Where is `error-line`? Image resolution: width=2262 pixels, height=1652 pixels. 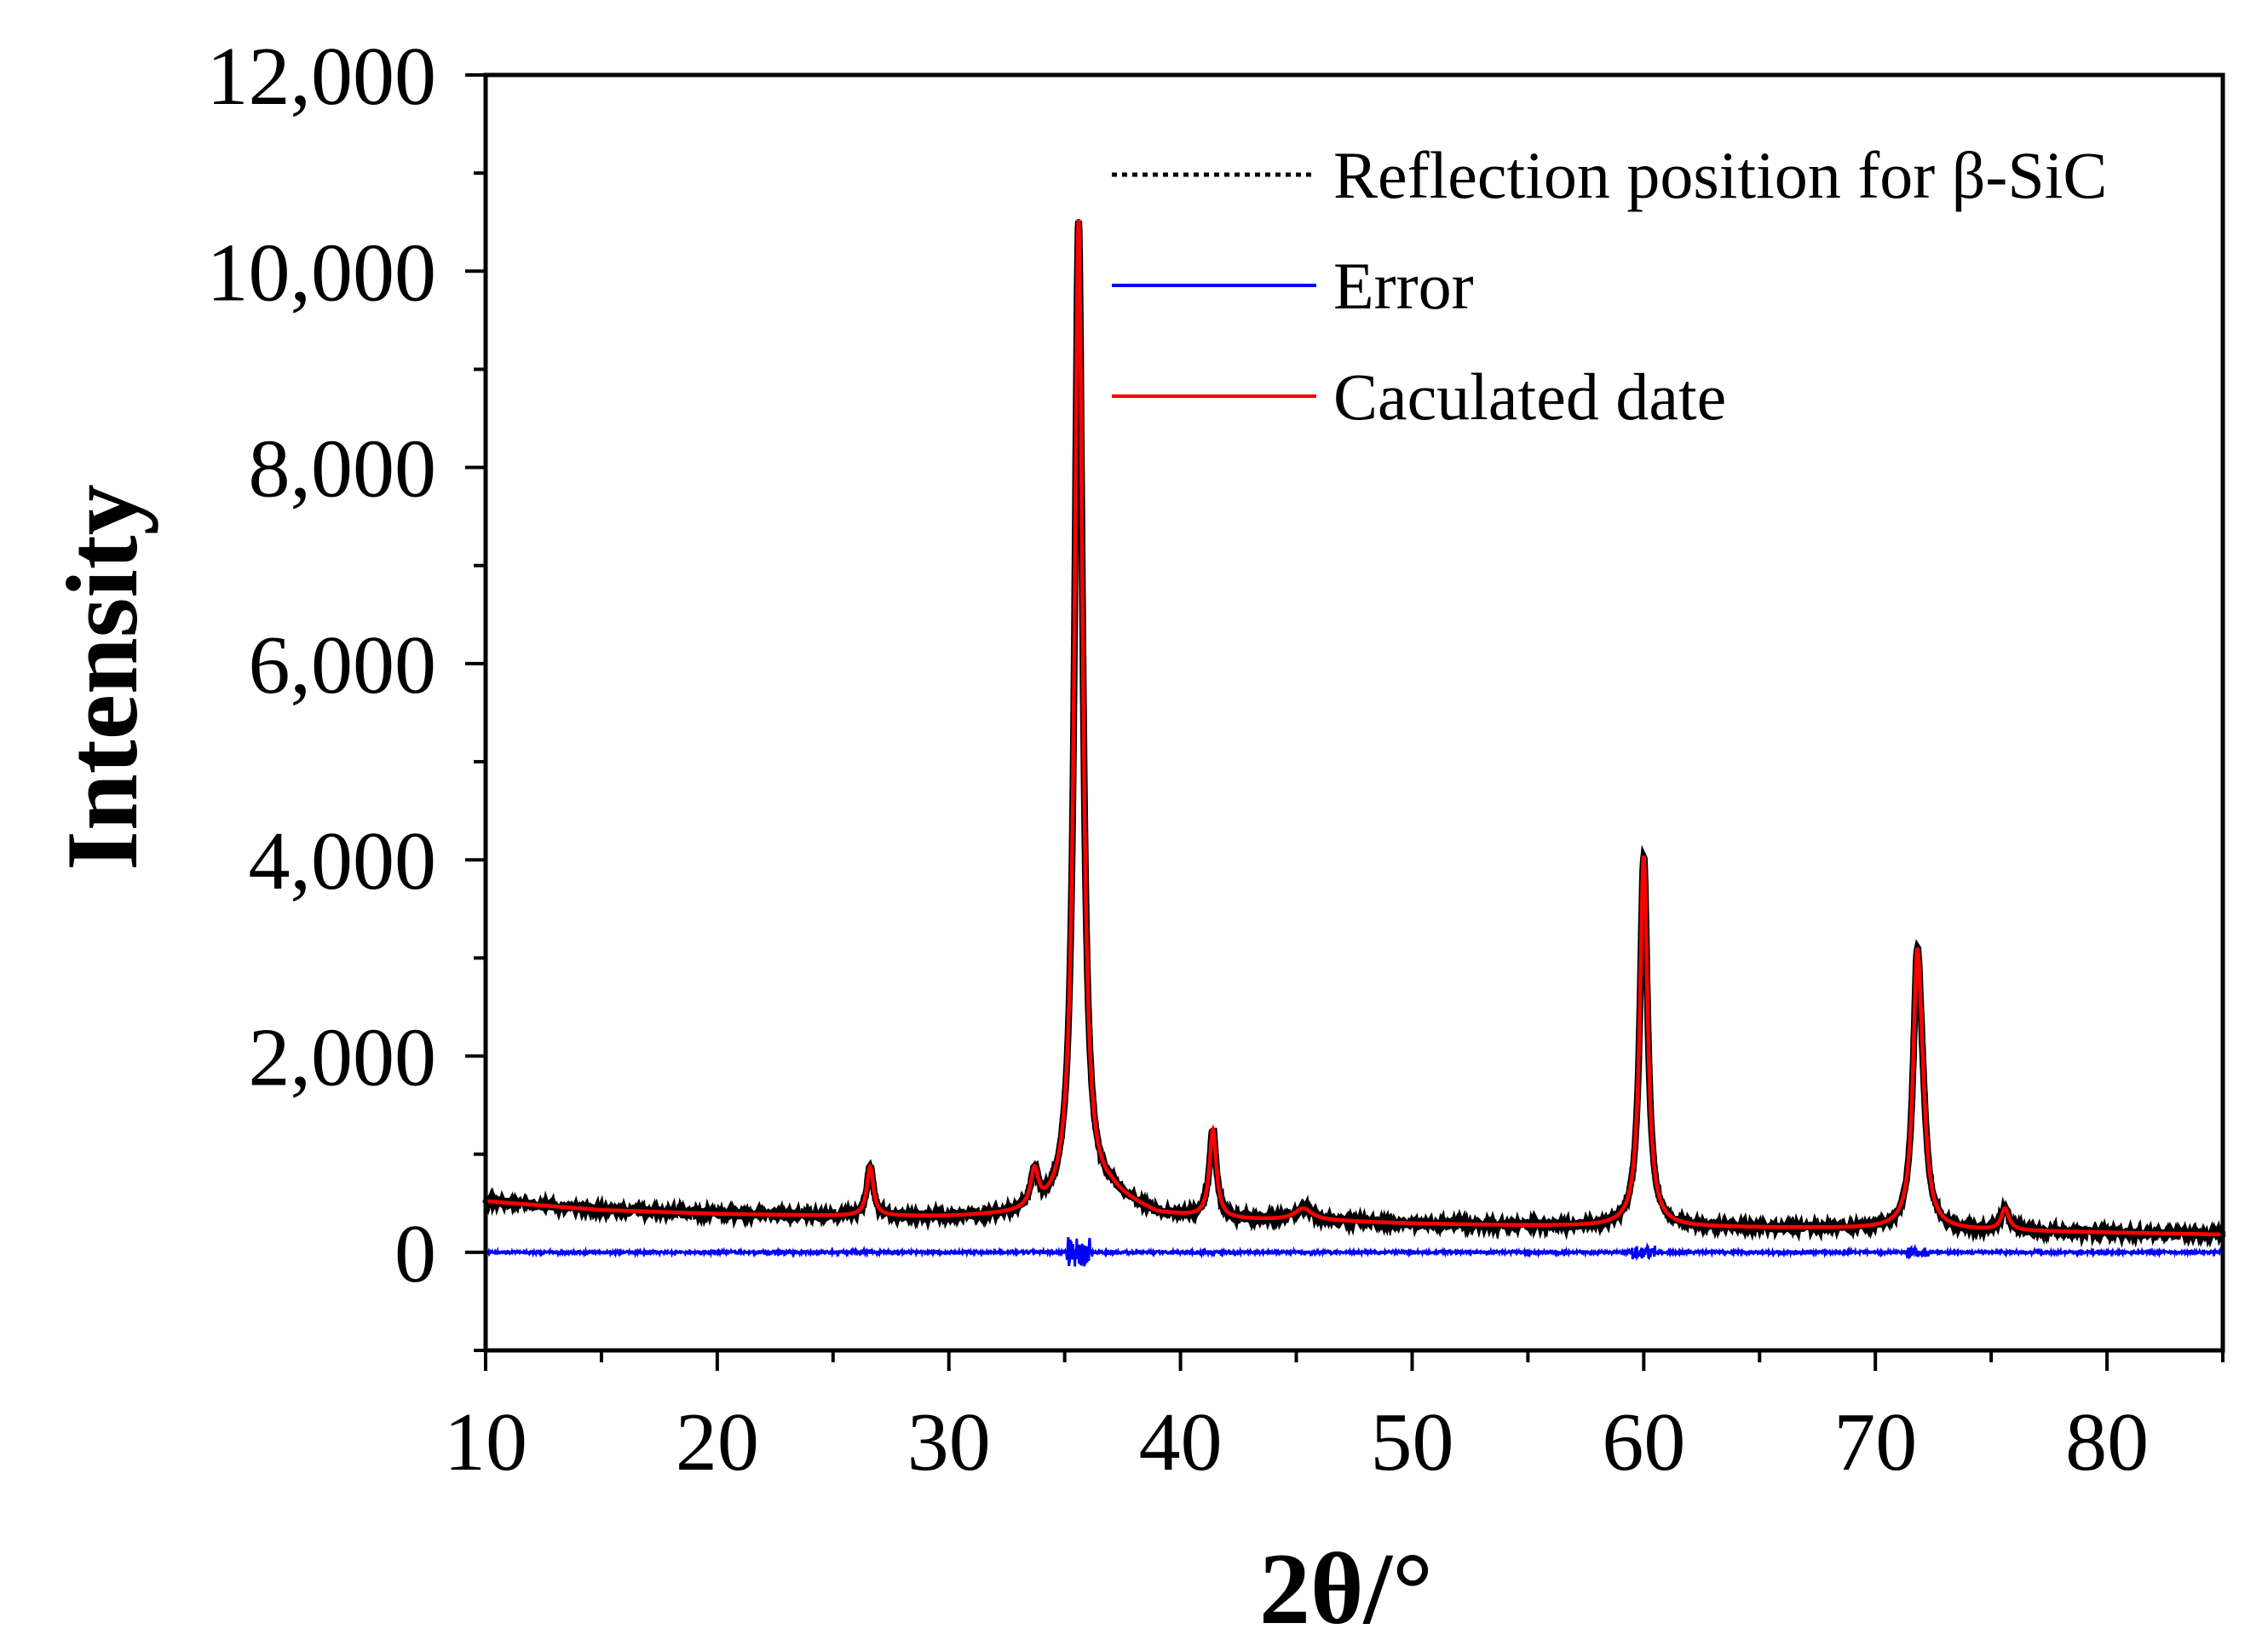 error-line is located at coordinates (1354, 1252).